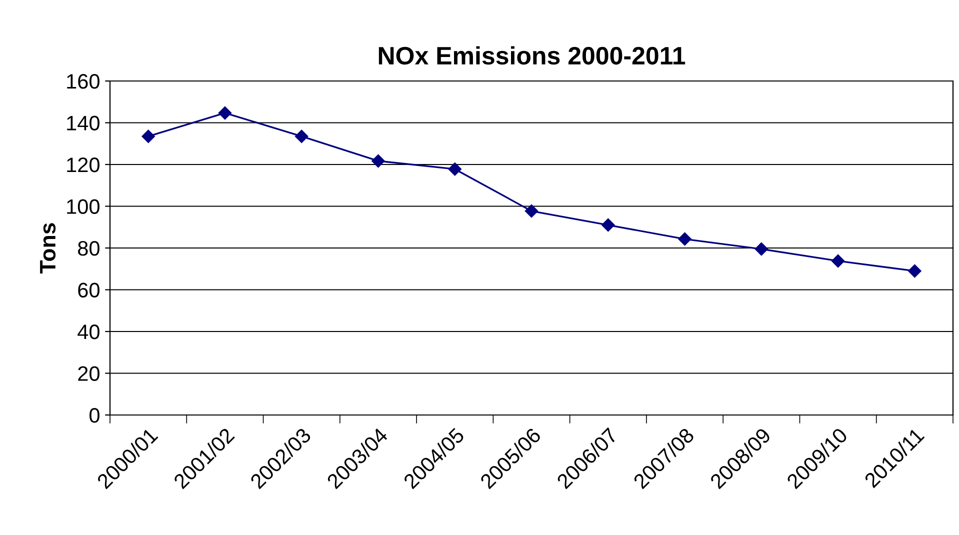 The width and height of the screenshot is (959, 535). I want to click on y-tick-label: 60, so click(89, 290).